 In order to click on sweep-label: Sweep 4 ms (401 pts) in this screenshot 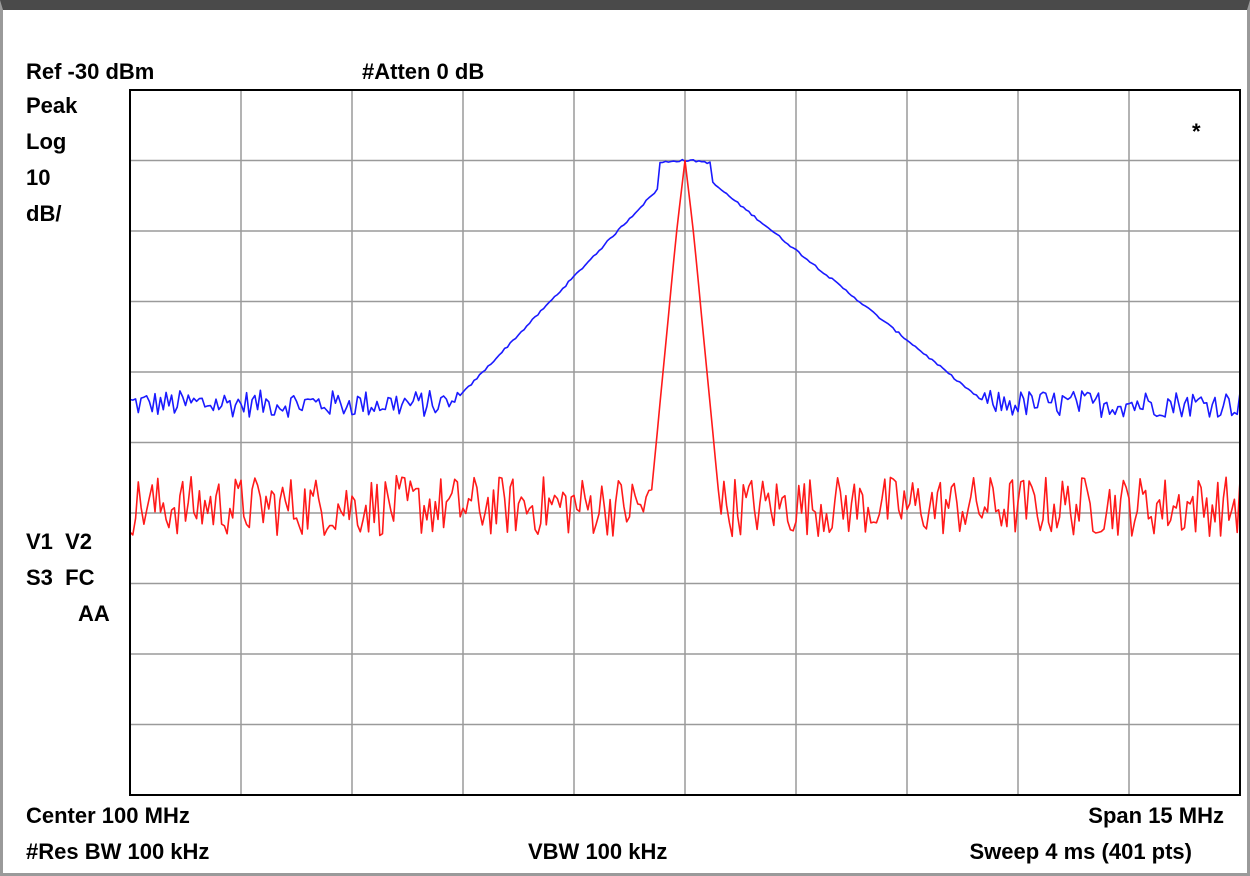, I will do `click(1080, 851)`.